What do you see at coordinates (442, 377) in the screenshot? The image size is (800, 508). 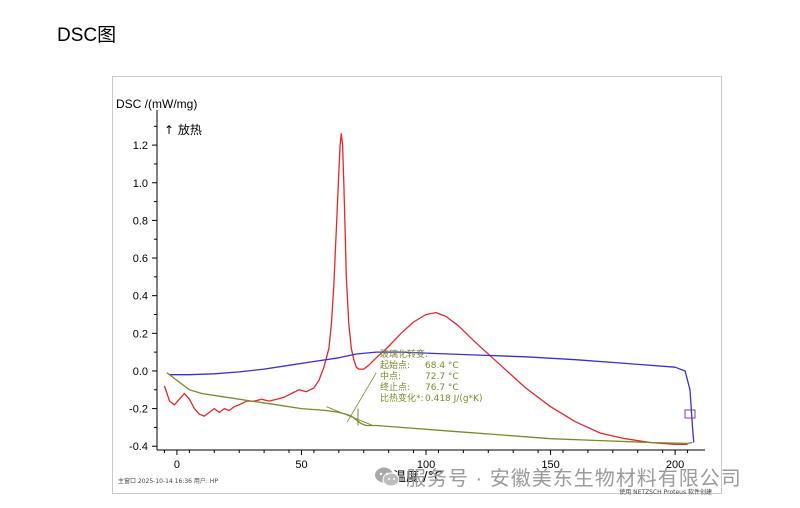 I see `annotation-value: 72.7 °C` at bounding box center [442, 377].